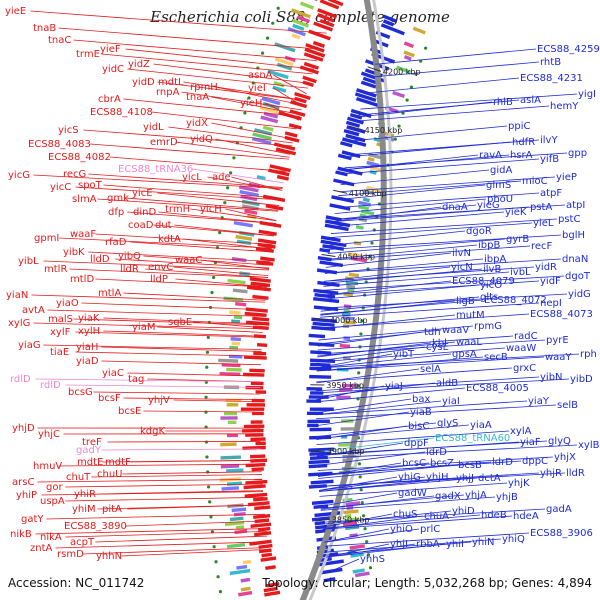  Describe the element at coordinates (530, 442) in the screenshot. I see `gene-label: yiaF` at that location.